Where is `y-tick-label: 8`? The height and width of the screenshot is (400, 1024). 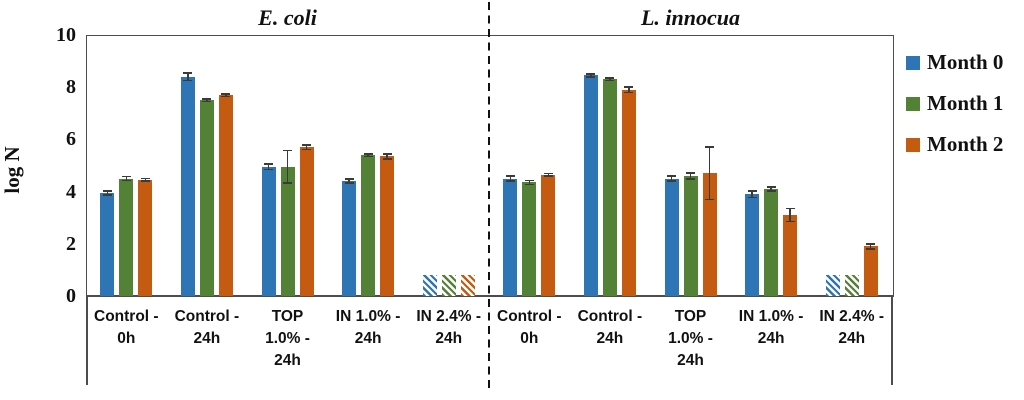
y-tick-label: 8 is located at coordinates (71, 87).